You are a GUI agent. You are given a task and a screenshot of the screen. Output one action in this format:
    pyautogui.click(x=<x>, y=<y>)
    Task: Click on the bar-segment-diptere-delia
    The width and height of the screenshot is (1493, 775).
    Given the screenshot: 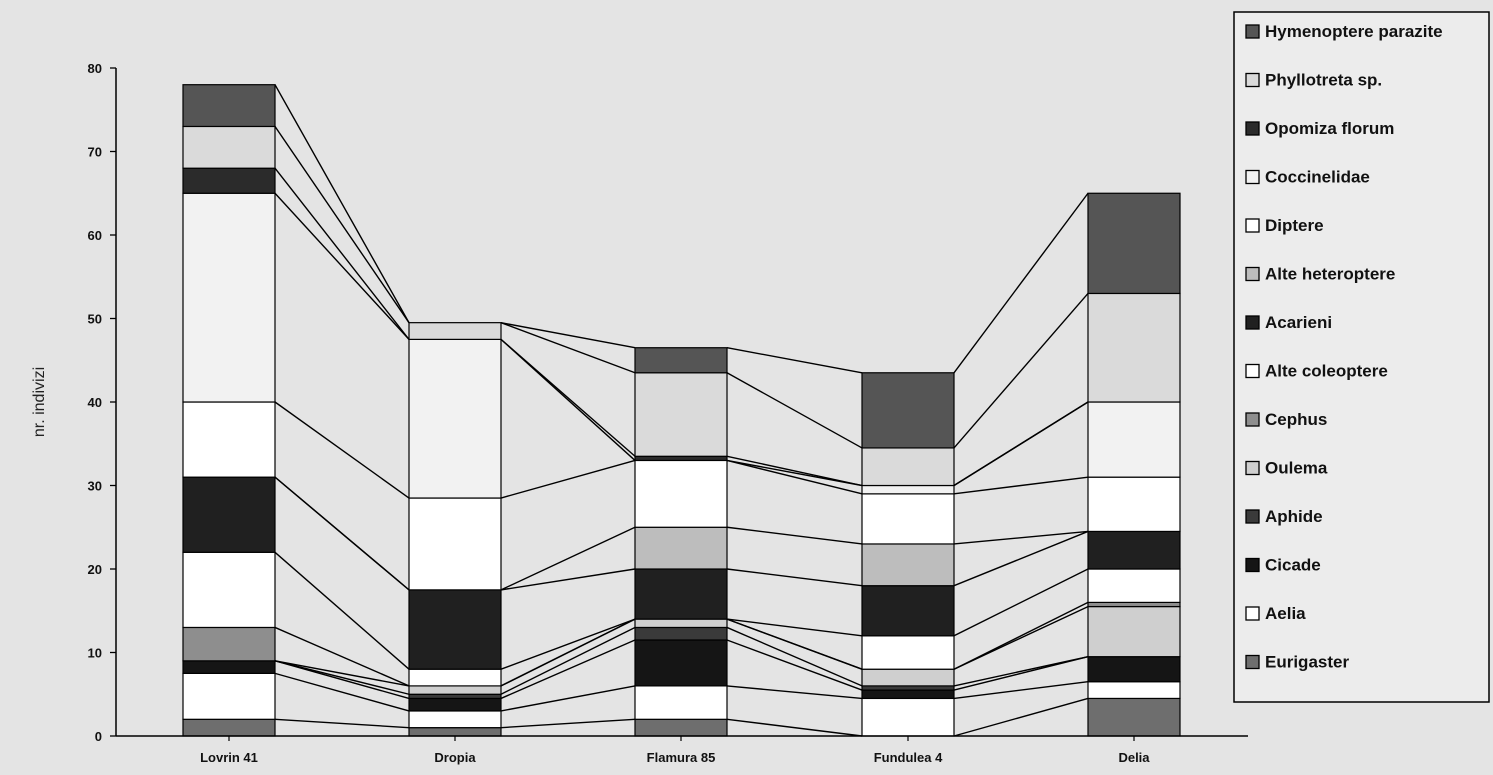 What is the action you would take?
    pyautogui.click(x=1134, y=504)
    